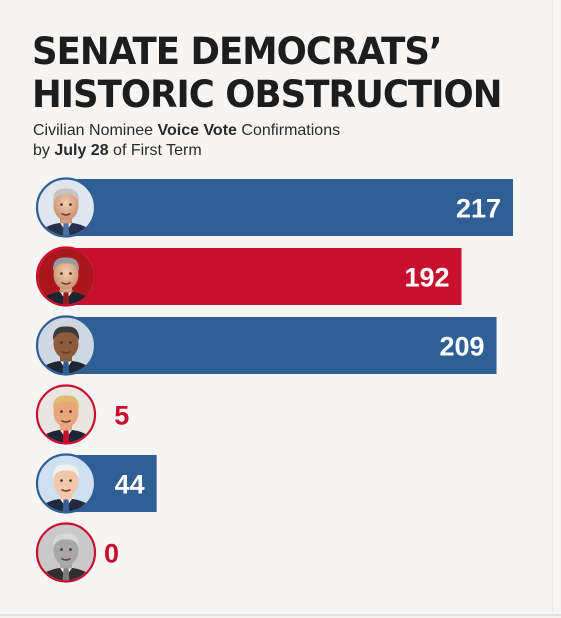 The width and height of the screenshot is (561, 618). What do you see at coordinates (121, 416) in the screenshot?
I see `bar-value-label-4: 5` at bounding box center [121, 416].